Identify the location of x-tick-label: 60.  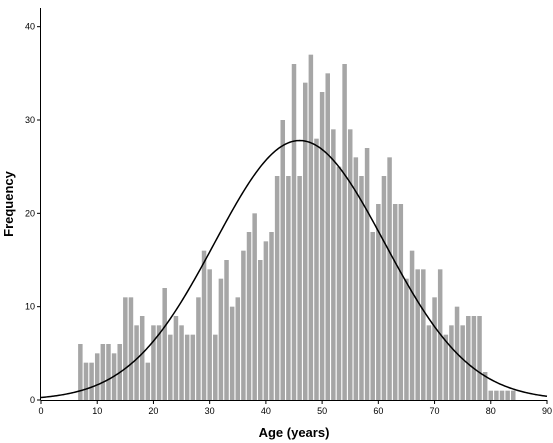
(378, 411).